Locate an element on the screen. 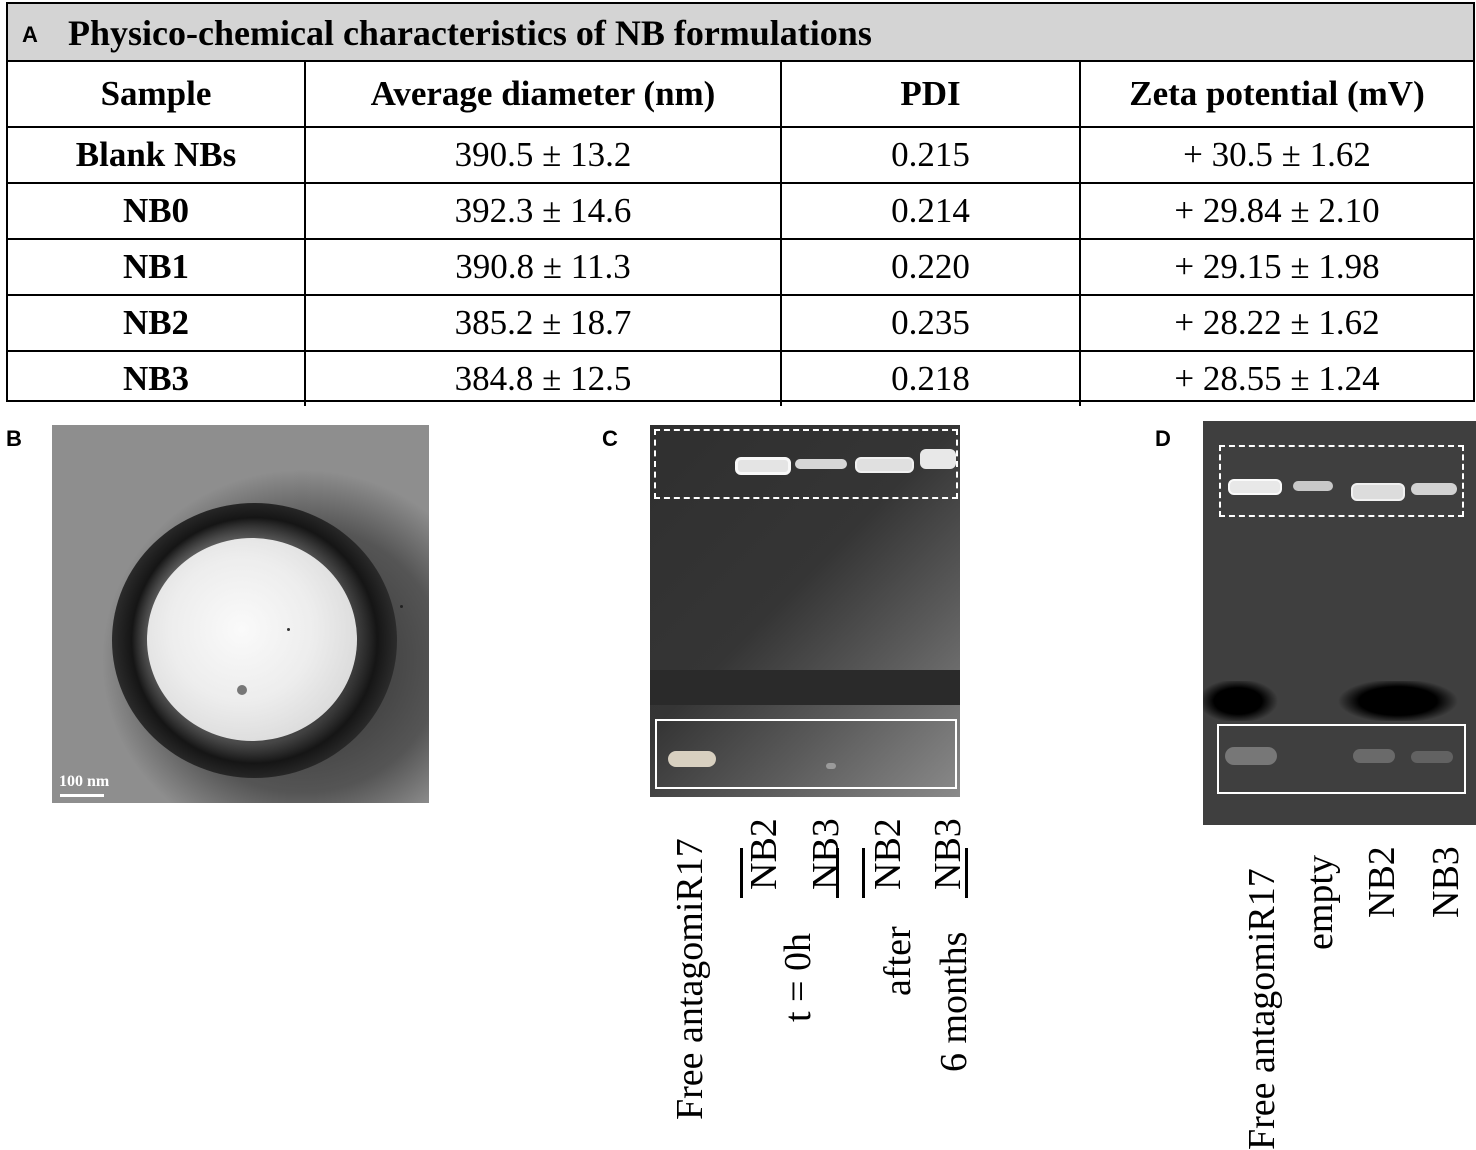  panel-letter-c: C is located at coordinates (610, 438).